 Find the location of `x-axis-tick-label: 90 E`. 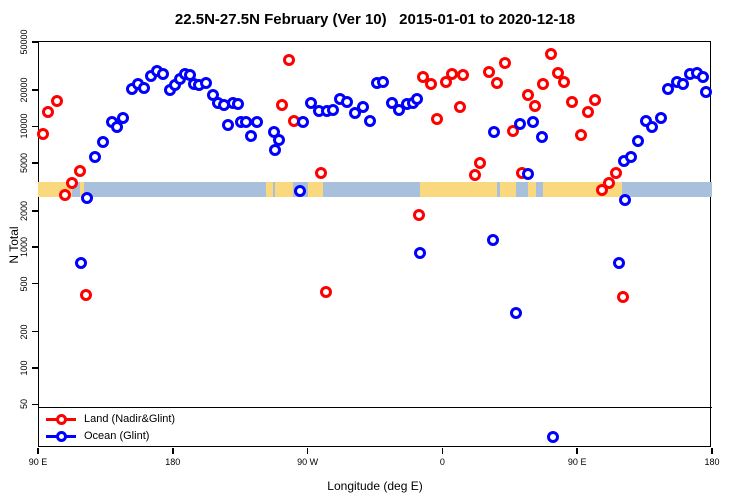

x-axis-tick-label: 90 E is located at coordinates (577, 462).